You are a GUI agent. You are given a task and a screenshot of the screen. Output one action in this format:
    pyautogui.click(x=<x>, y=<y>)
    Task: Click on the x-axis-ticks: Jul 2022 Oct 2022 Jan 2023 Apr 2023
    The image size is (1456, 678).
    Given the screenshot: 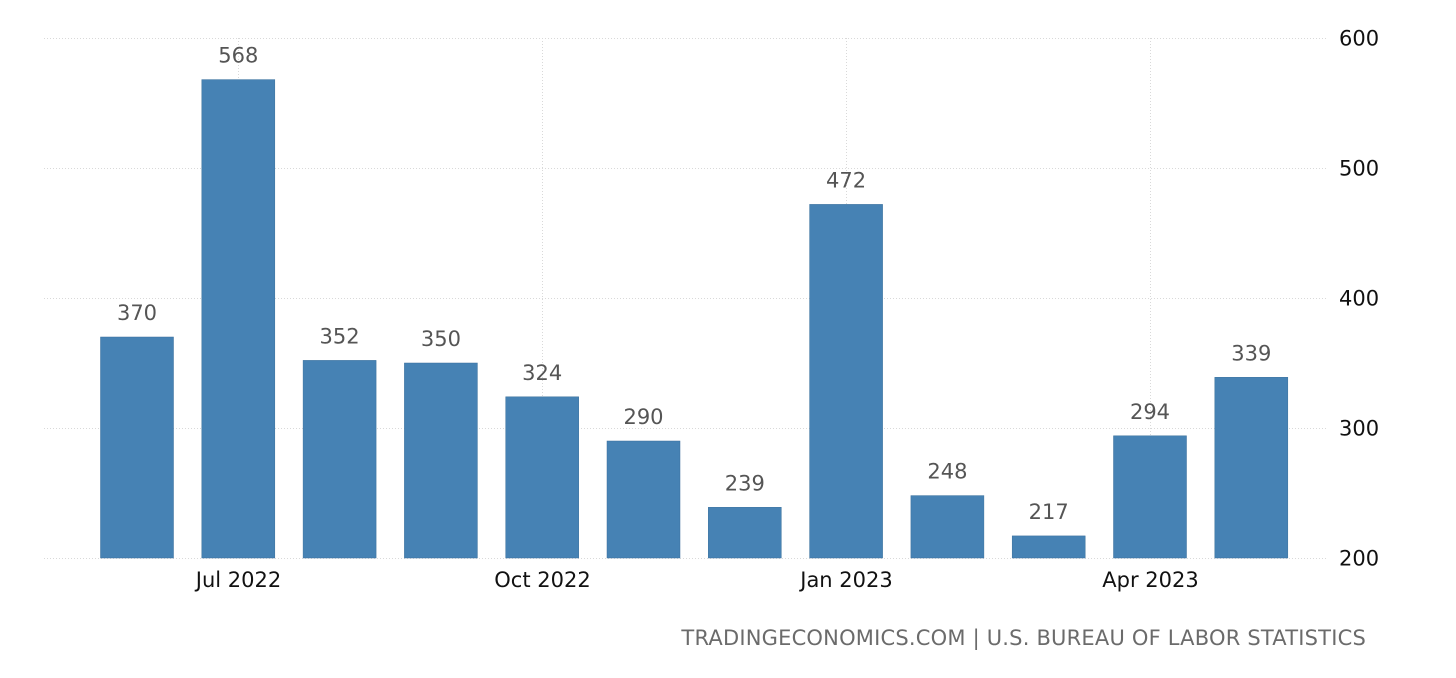 What is the action you would take?
    pyautogui.click(x=696, y=580)
    